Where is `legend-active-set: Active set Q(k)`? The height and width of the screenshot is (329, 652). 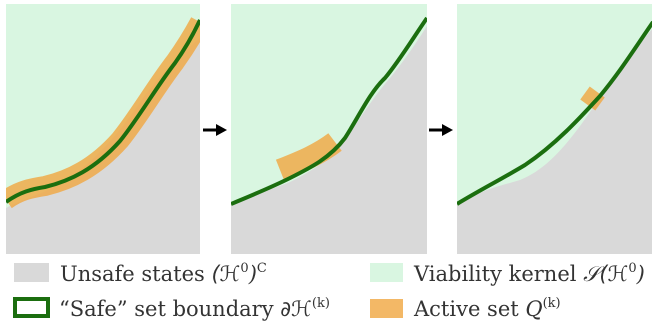 legend-active-set: Active set Q(k) is located at coordinates (487, 308).